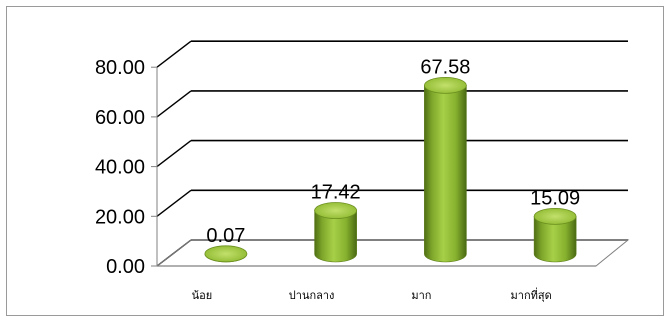 The width and height of the screenshot is (672, 324). What do you see at coordinates (120, 217) in the screenshot?
I see `y-tick-label: 20.00` at bounding box center [120, 217].